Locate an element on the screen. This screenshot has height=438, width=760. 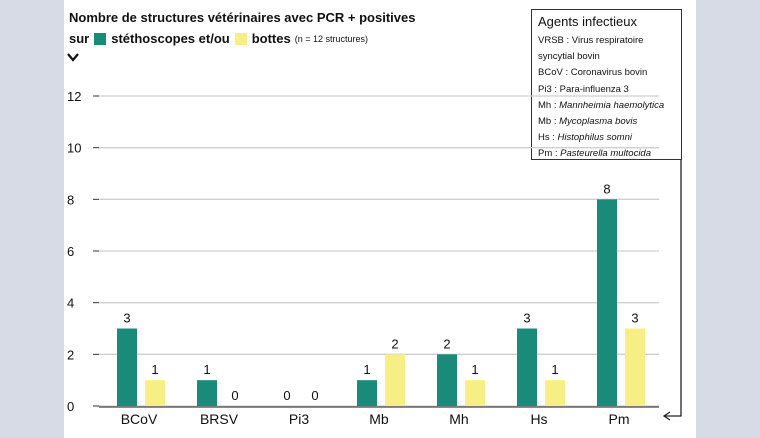
x-tick-label: Pi3 is located at coordinates (299, 419).